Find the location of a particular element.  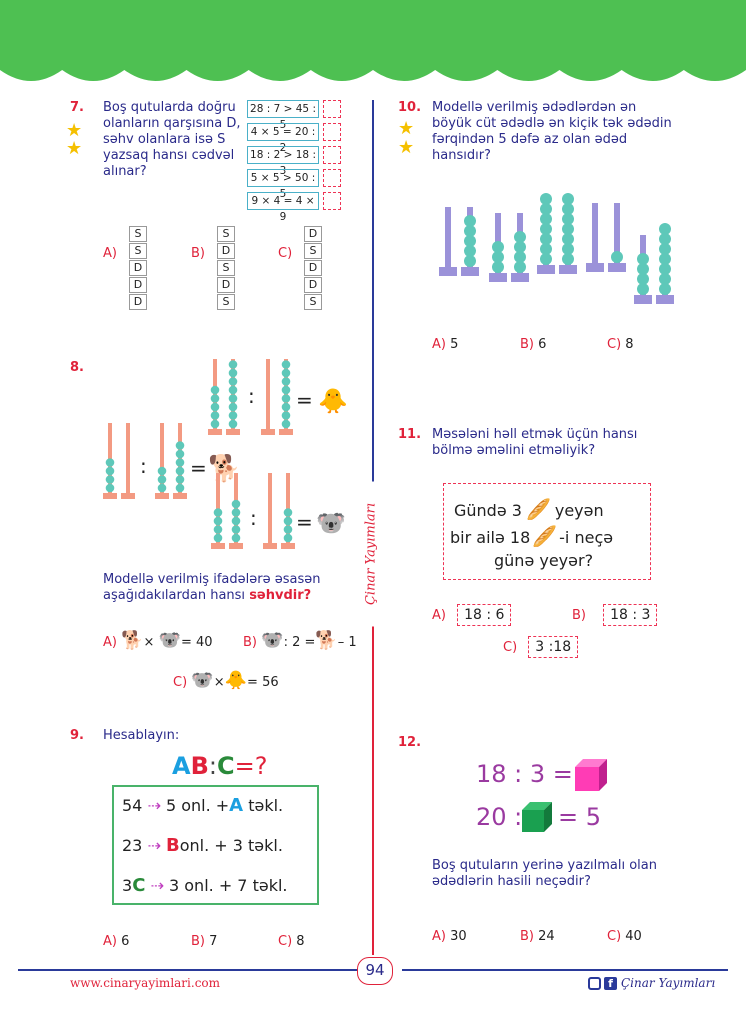

row-left: 54 is located at coordinates (132, 805).